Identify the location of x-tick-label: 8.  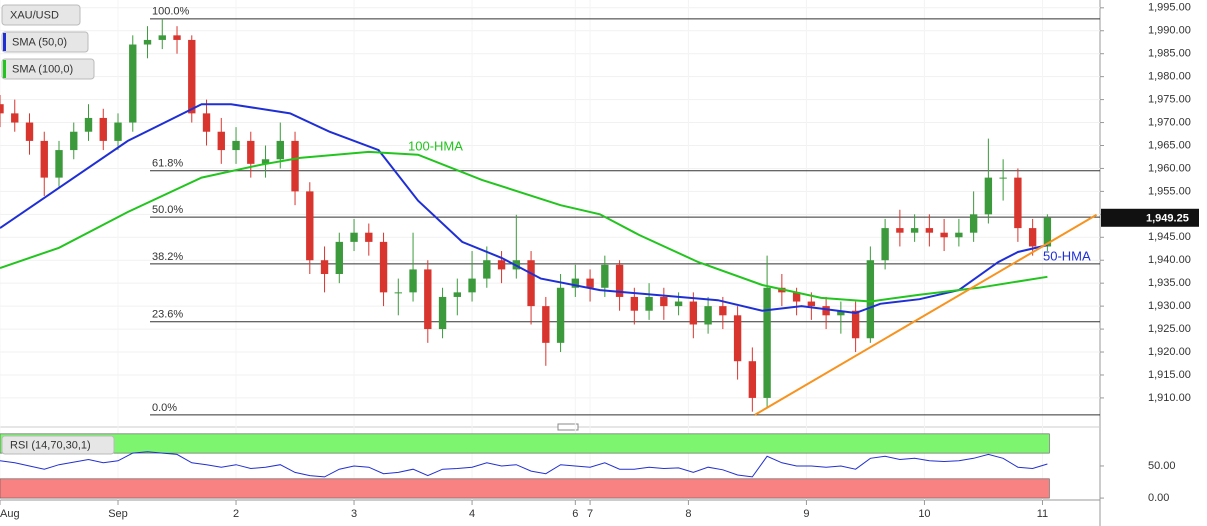
(688, 514).